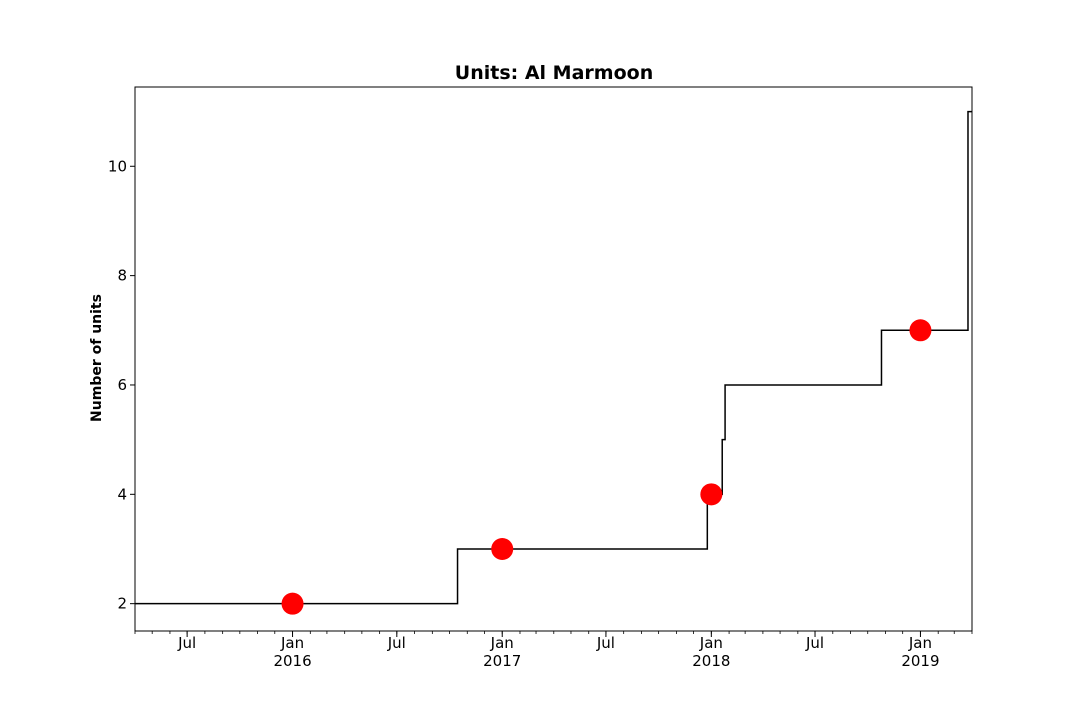 The height and width of the screenshot is (720, 1080). Describe the element at coordinates (122, 604) in the screenshot. I see `y-tick-label: 2` at that location.